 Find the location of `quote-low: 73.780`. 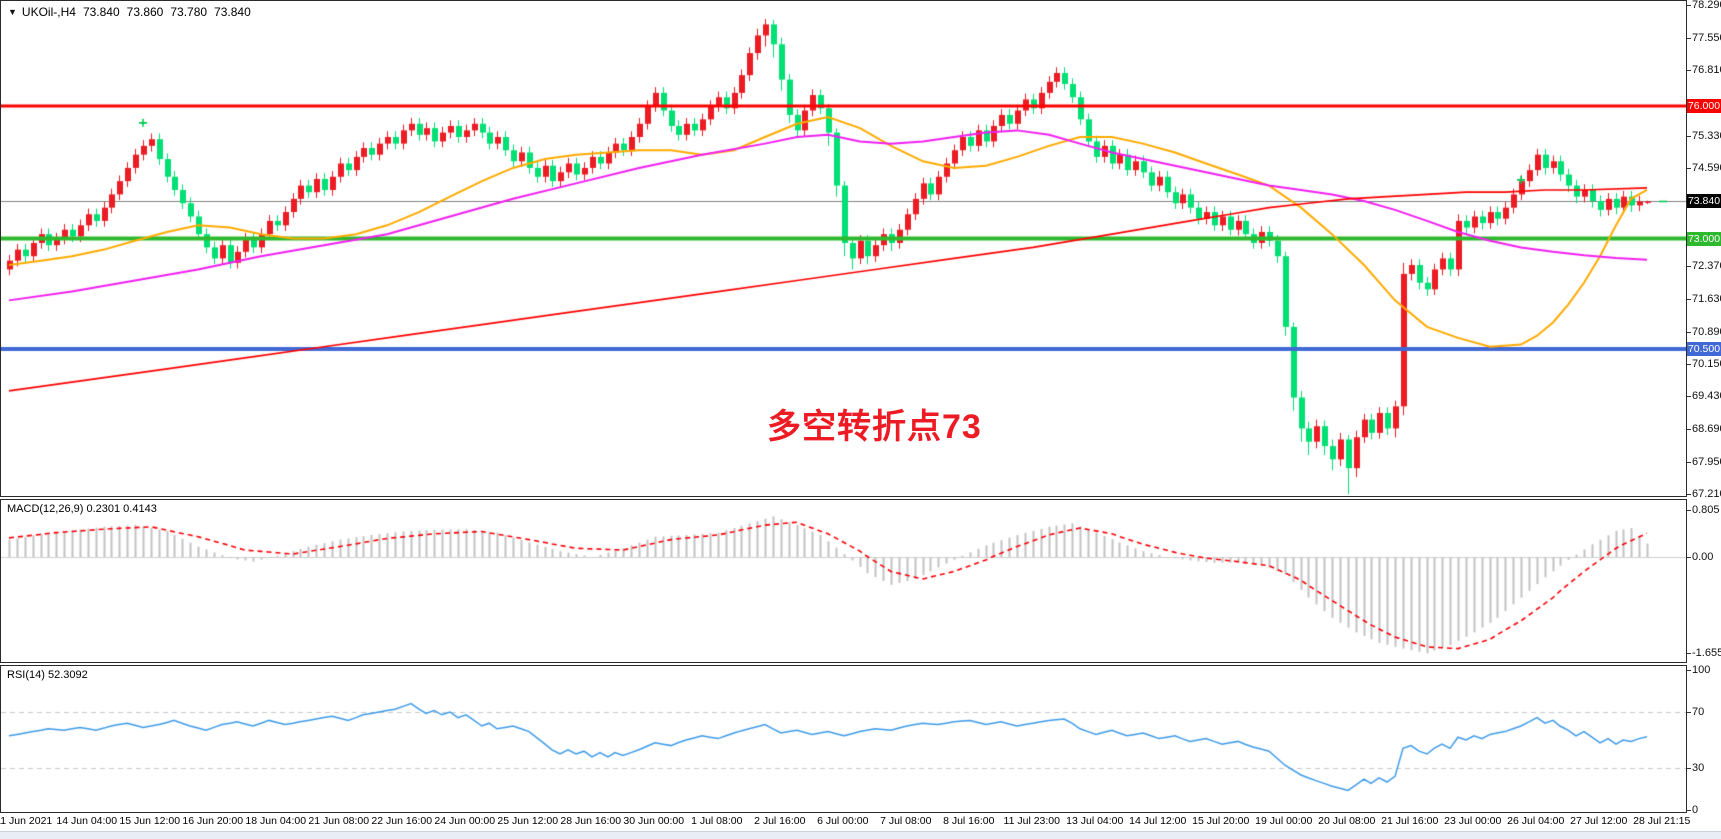

quote-low: 73.780 is located at coordinates (189, 12).